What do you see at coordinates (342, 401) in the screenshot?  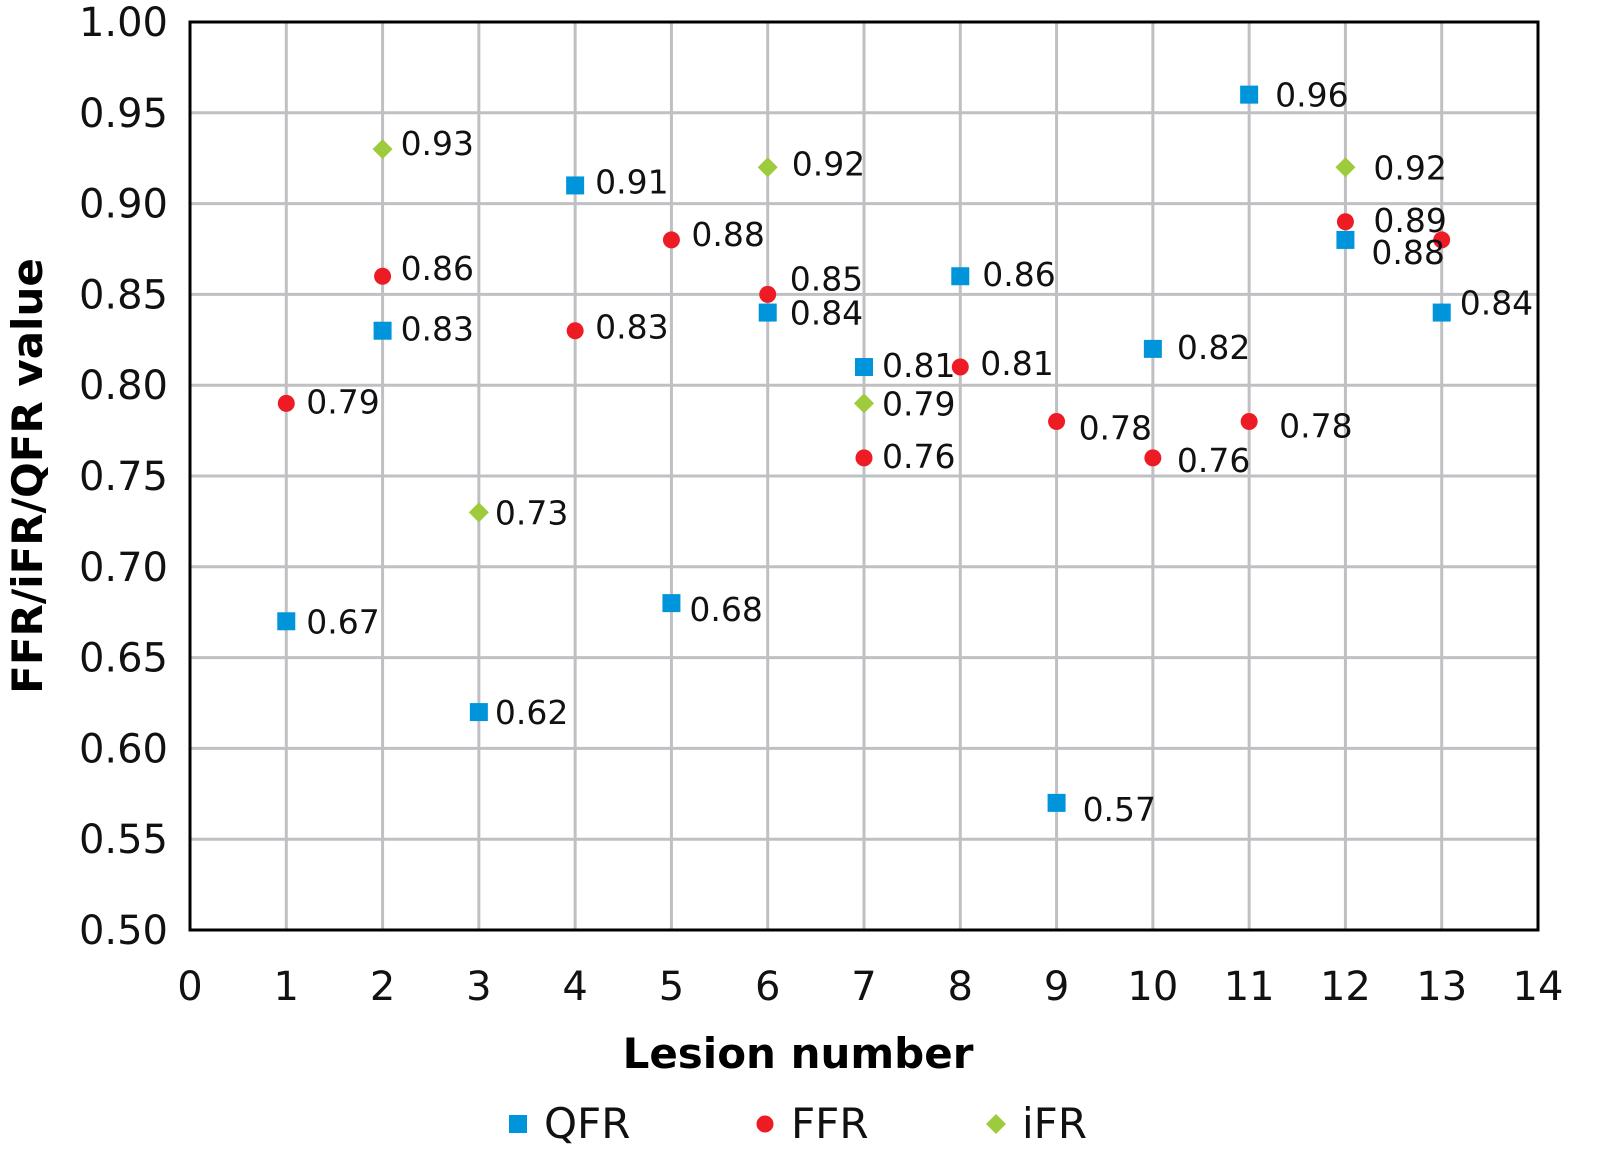 I see `ffr-data-label: 0.79` at bounding box center [342, 401].